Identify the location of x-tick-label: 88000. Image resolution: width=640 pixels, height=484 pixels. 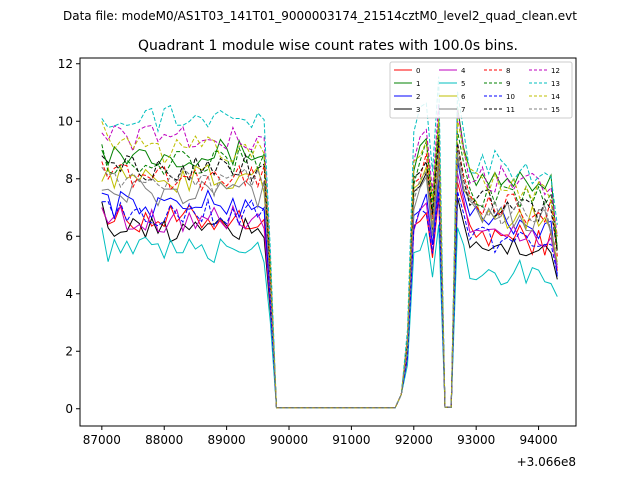
(164, 440).